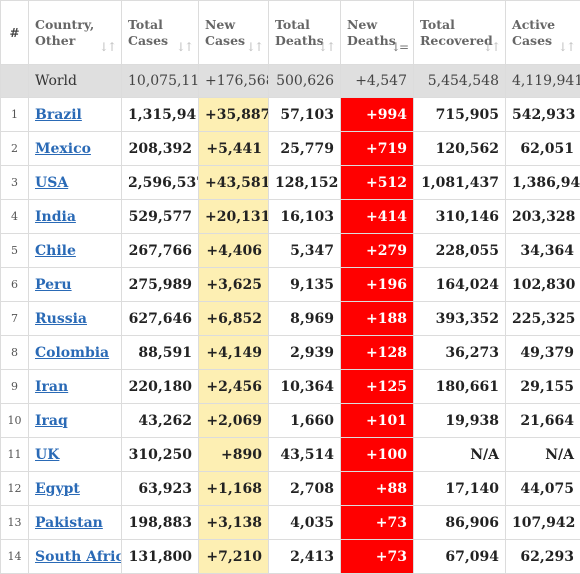 The height and width of the screenshot is (574, 580). What do you see at coordinates (534, 32) in the screenshot?
I see `column-header-active-cases-label: Active Cases` at bounding box center [534, 32].